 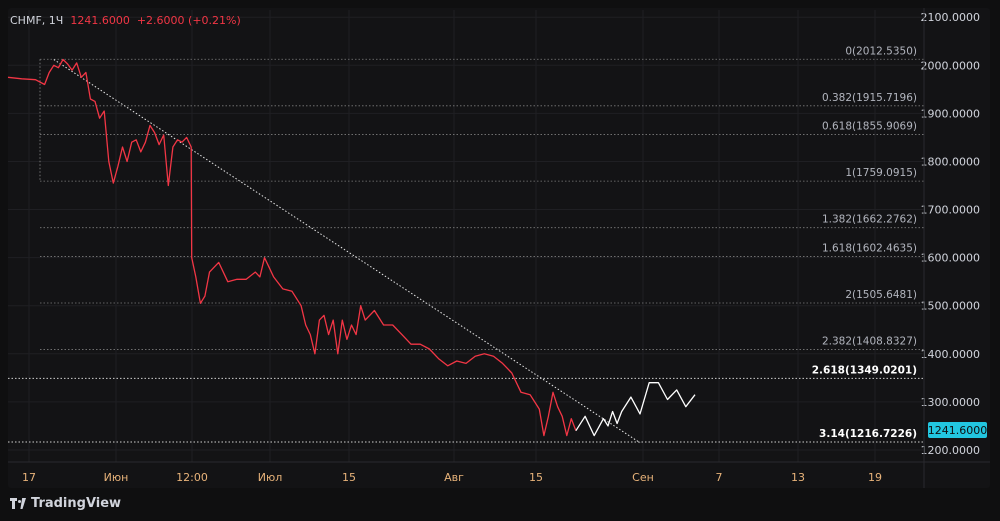 What do you see at coordinates (869, 342) in the screenshot?
I see `fib-level-label: 2.382(1408.8327)` at bounding box center [869, 342].